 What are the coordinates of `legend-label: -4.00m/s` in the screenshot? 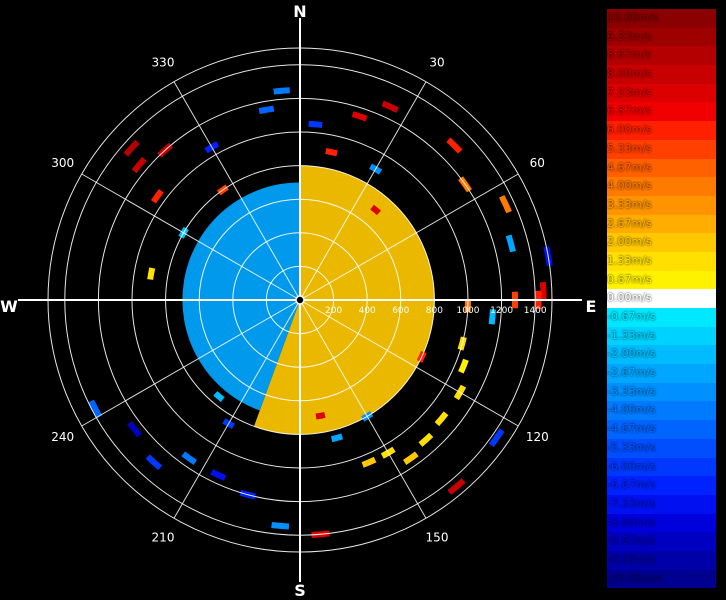 It's located at (631, 410).